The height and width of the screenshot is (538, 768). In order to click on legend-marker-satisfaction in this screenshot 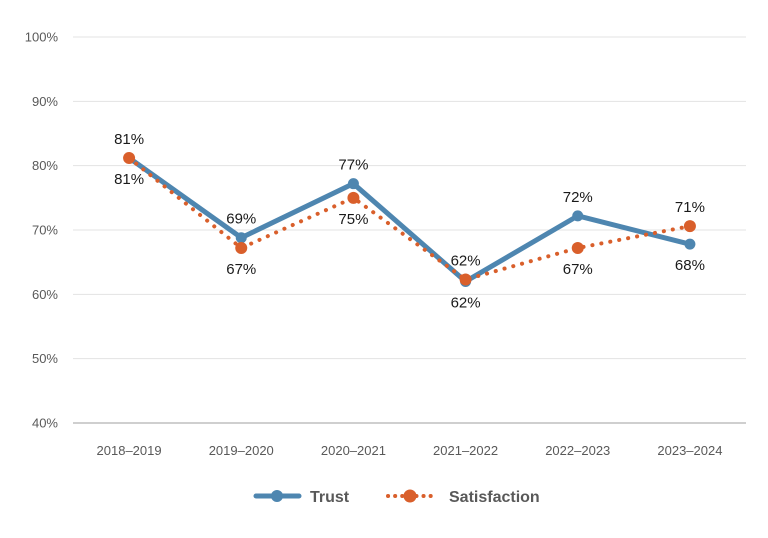, I will do `click(410, 496)`.